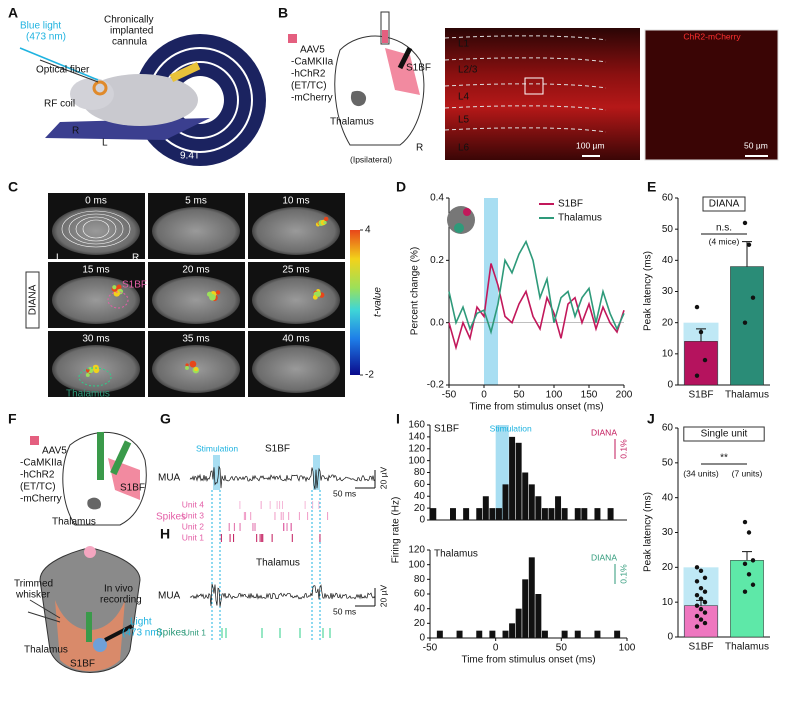  I want to click on roi, so click(118, 300).